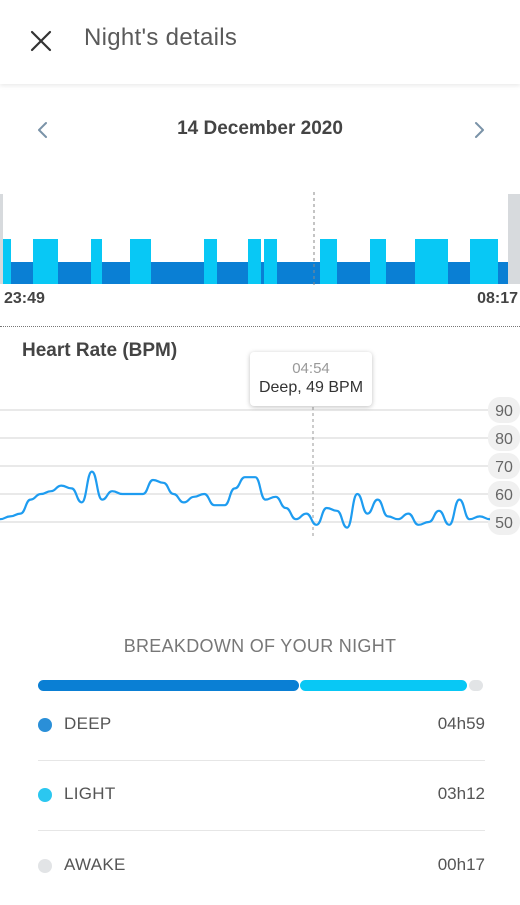 The image size is (520, 905). I want to click on header: Night's details, so click(260, 42).